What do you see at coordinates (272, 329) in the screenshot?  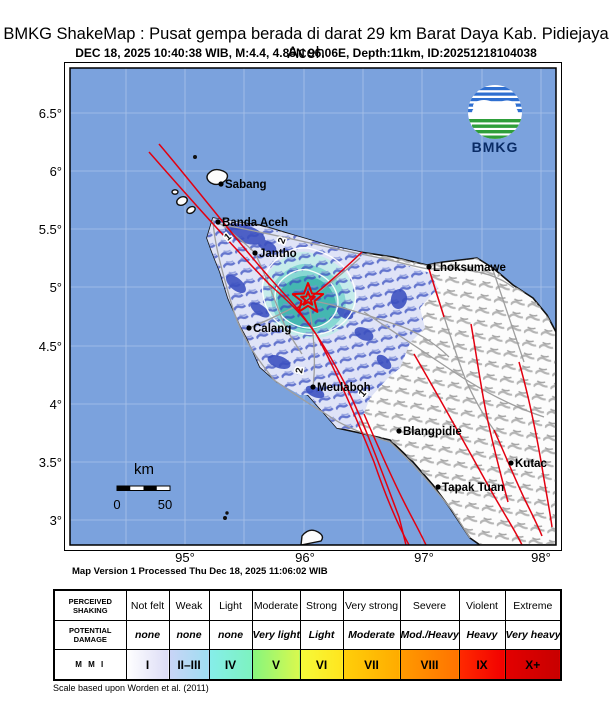 I see `city-label: Calang` at bounding box center [272, 329].